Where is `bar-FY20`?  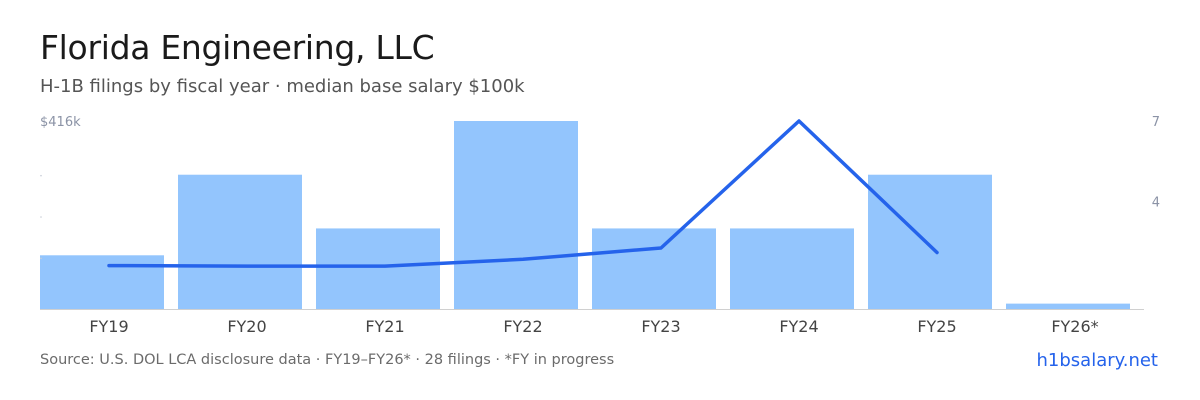
bar-FY20 is located at coordinates (240, 241).